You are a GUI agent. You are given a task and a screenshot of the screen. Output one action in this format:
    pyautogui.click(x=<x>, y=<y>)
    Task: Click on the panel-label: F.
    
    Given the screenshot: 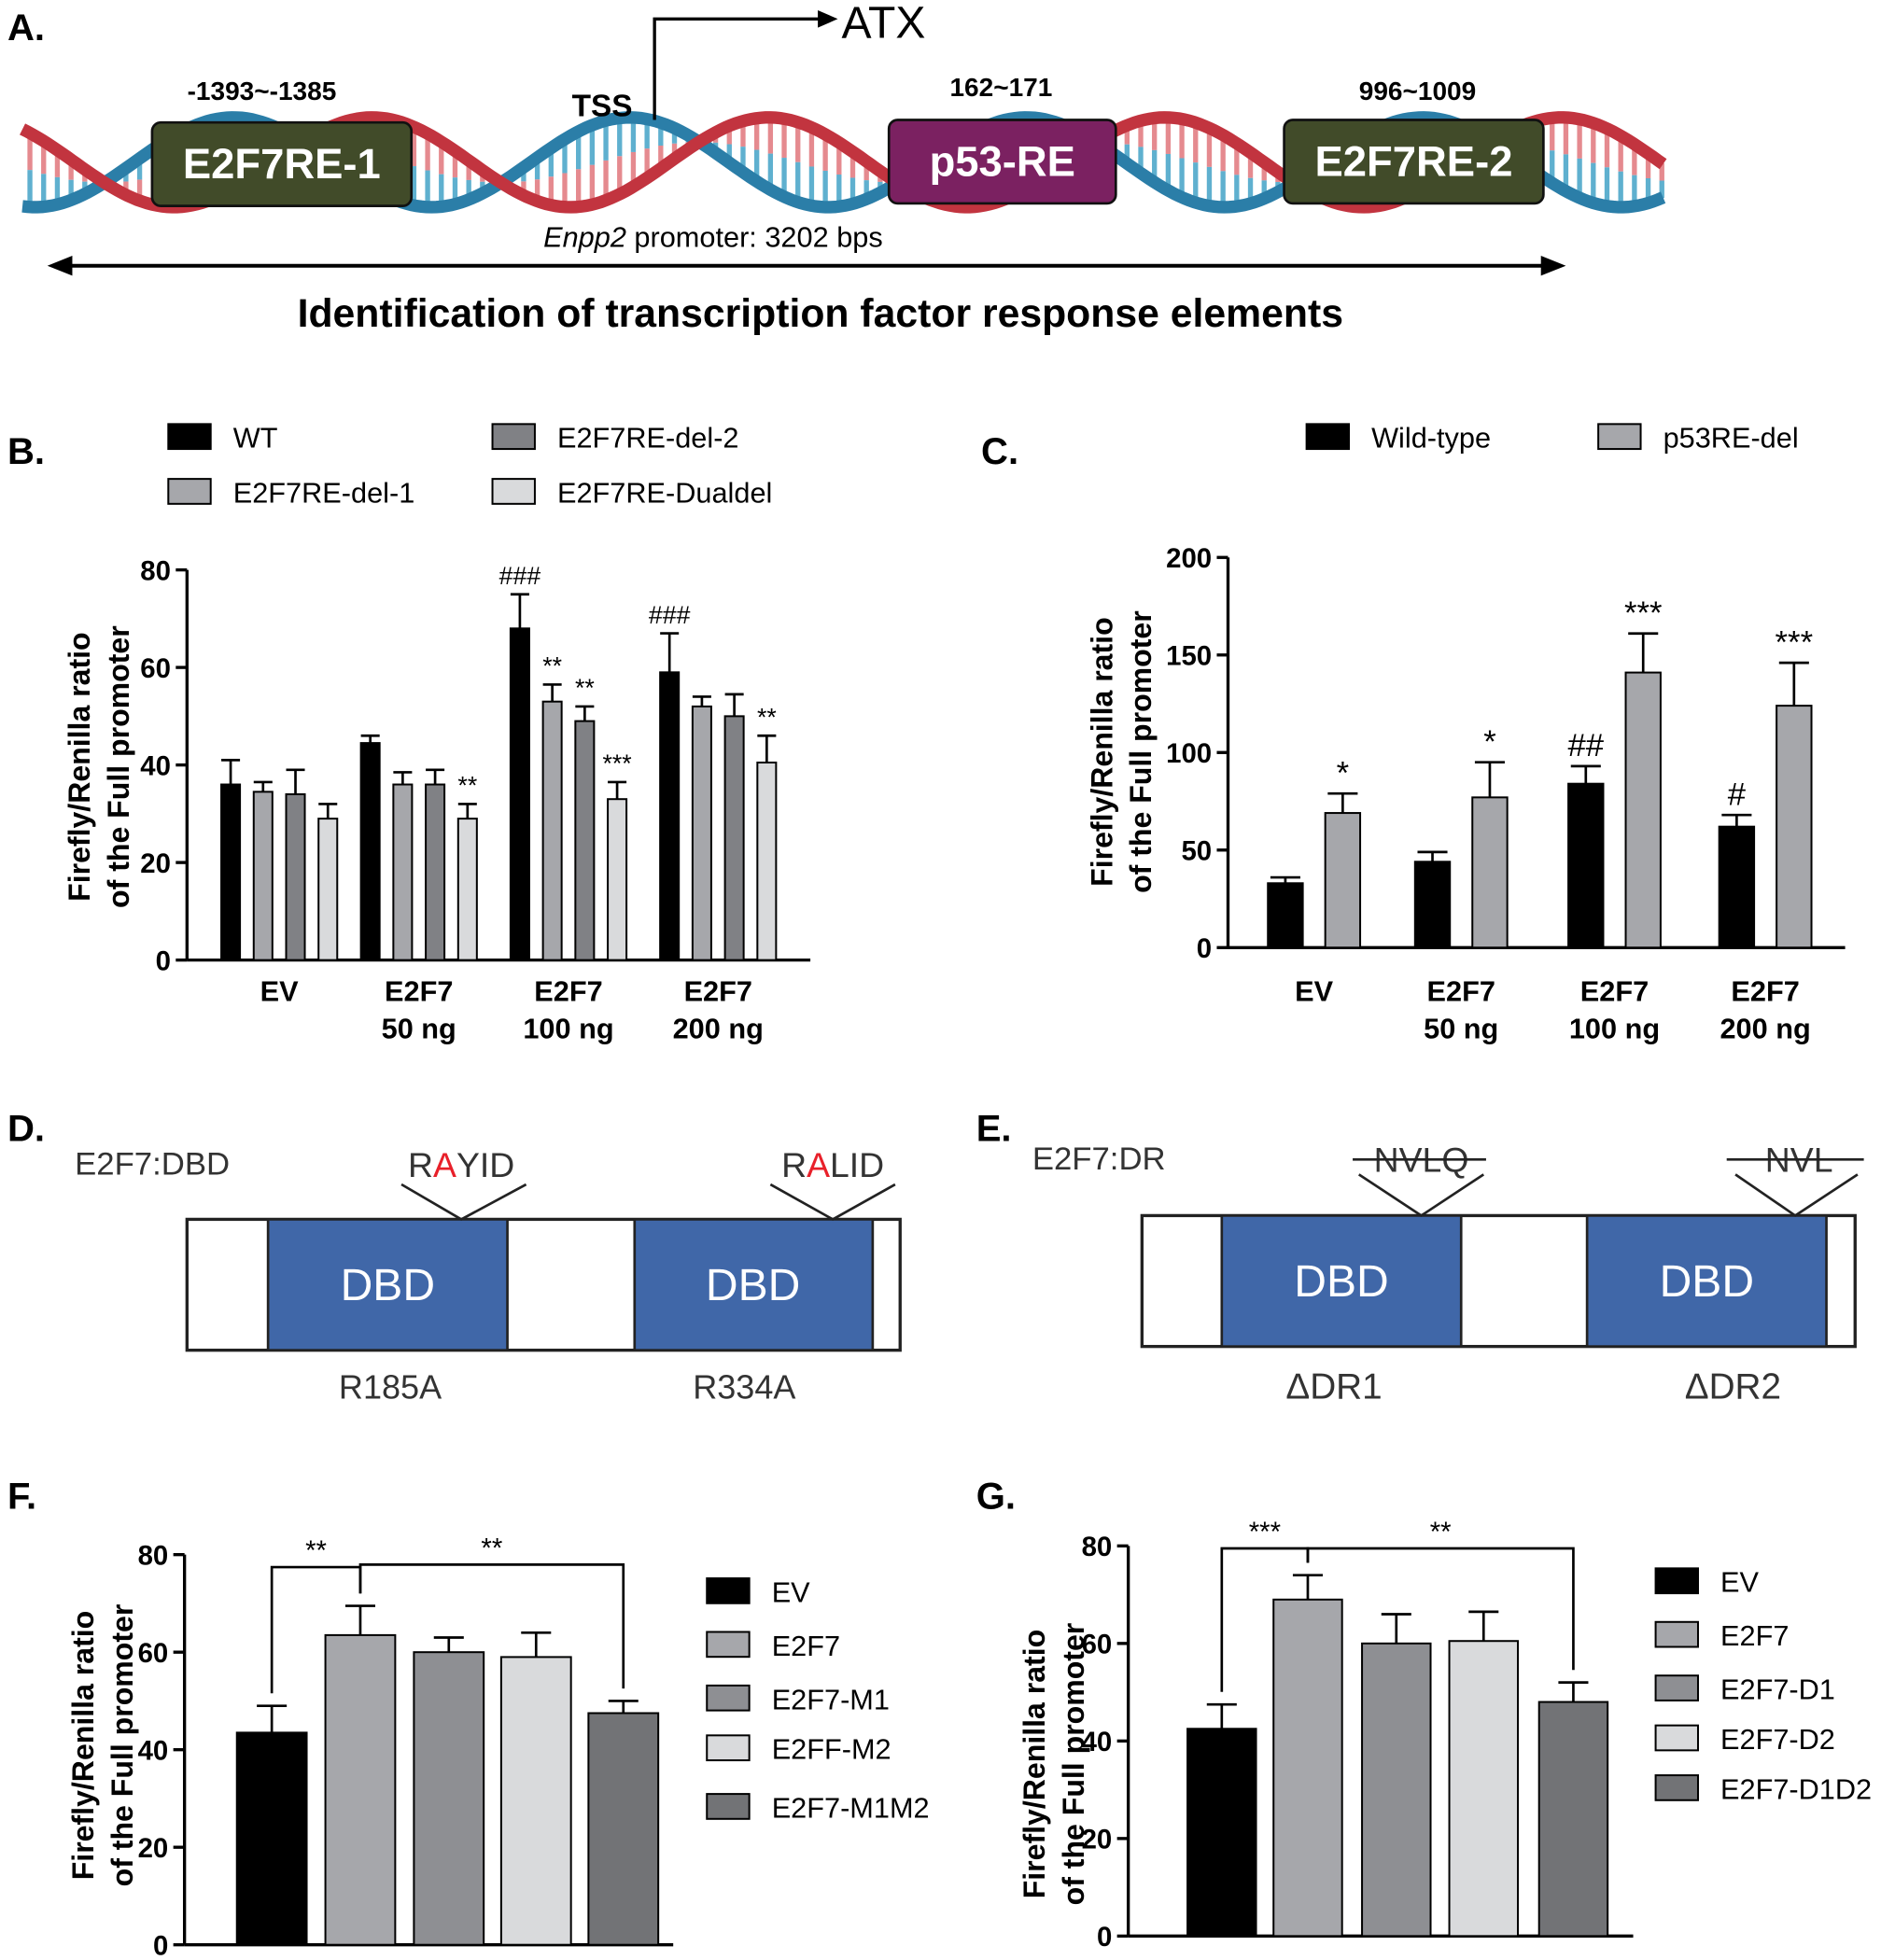 What is the action you would take?
    pyautogui.click(x=21, y=1496)
    